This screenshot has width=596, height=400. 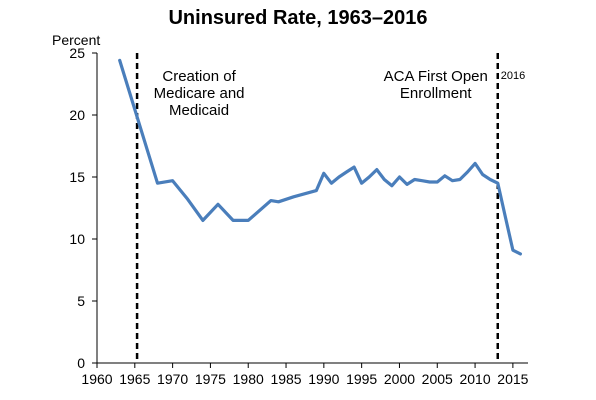 What do you see at coordinates (248, 379) in the screenshot?
I see `x-tick-label: 1980` at bounding box center [248, 379].